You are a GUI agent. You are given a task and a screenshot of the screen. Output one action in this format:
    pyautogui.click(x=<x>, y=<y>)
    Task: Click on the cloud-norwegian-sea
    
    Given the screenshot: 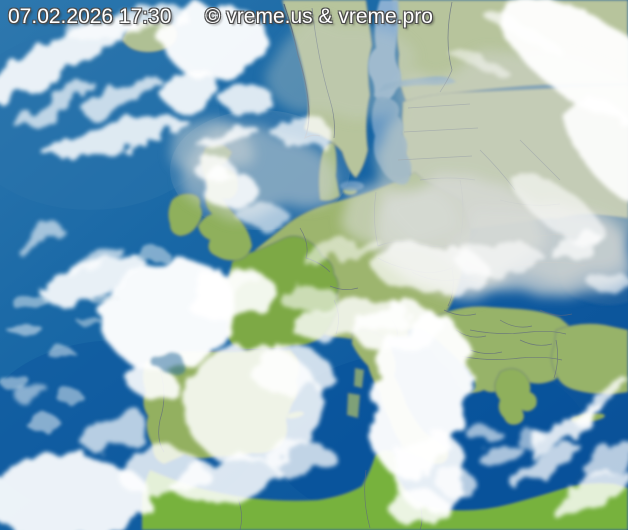 What is the action you would take?
    pyautogui.click(x=215, y=40)
    